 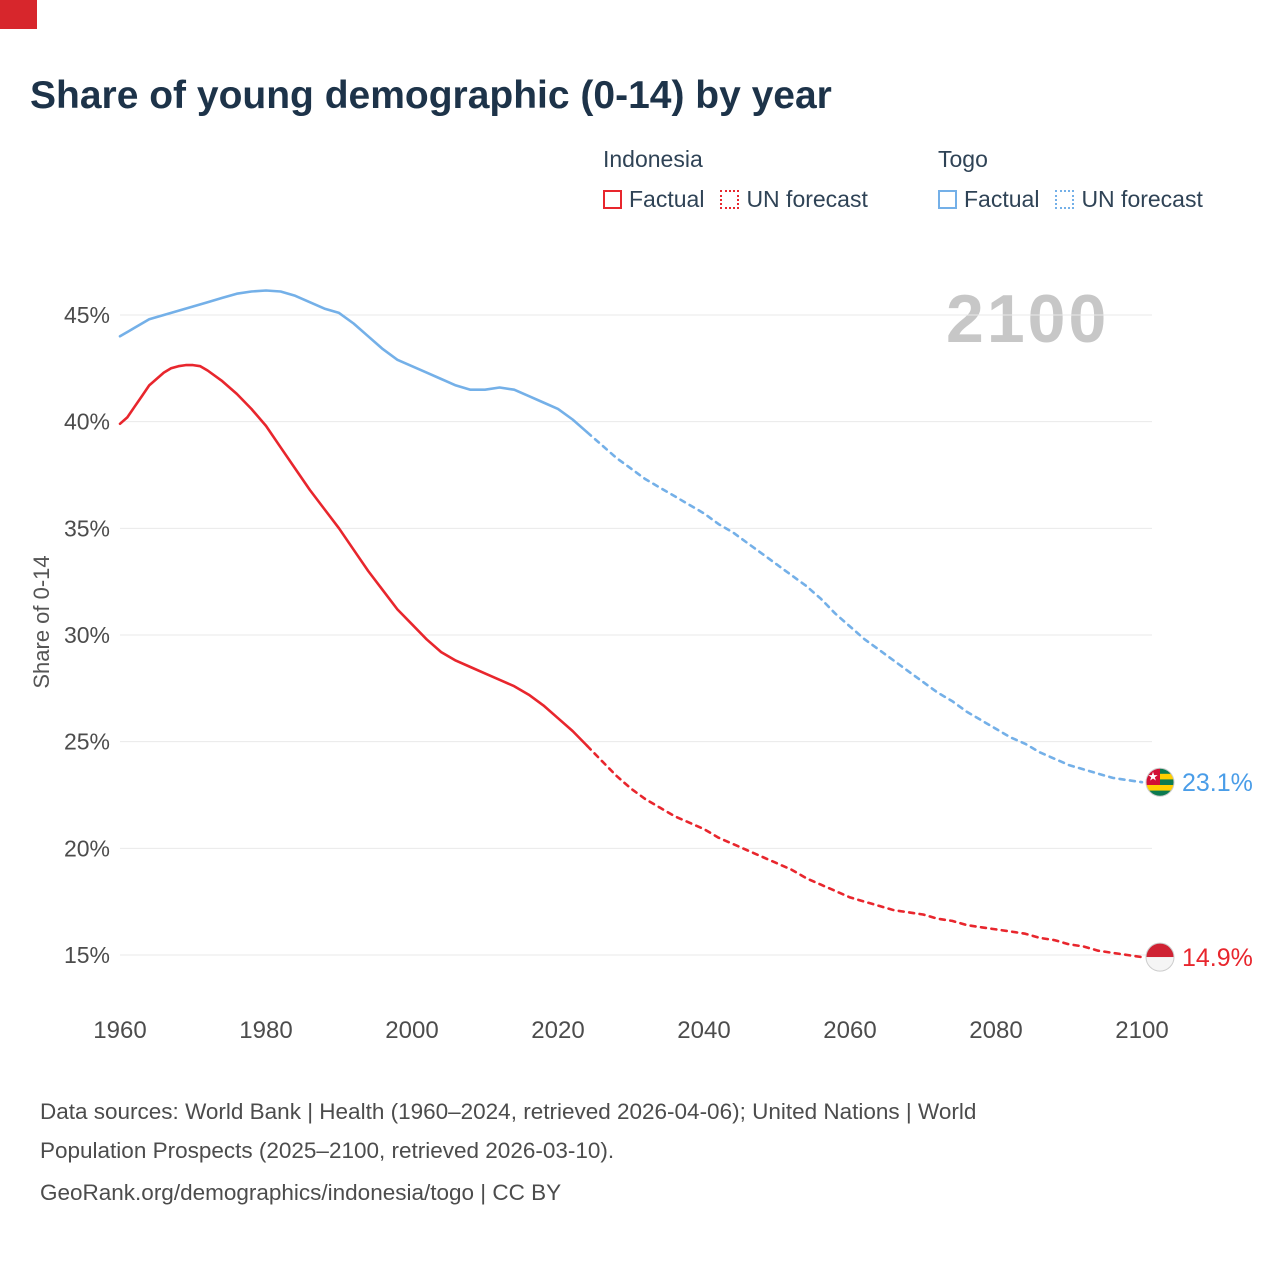 I want to click on legend-group-indonesia: Indonesia Factual UN forecast, so click(x=743, y=179).